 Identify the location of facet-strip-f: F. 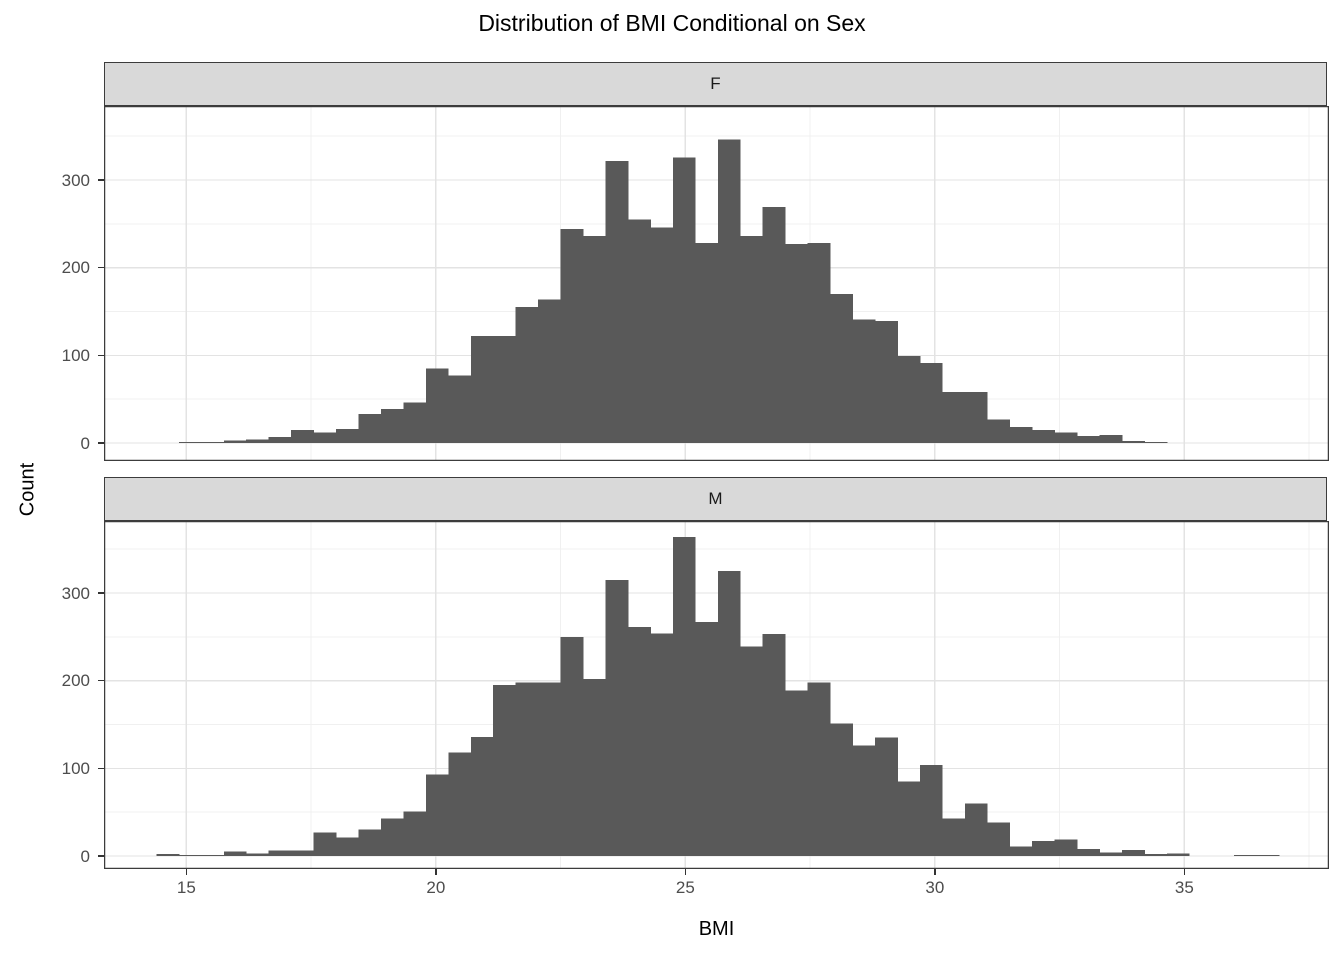
(715, 84).